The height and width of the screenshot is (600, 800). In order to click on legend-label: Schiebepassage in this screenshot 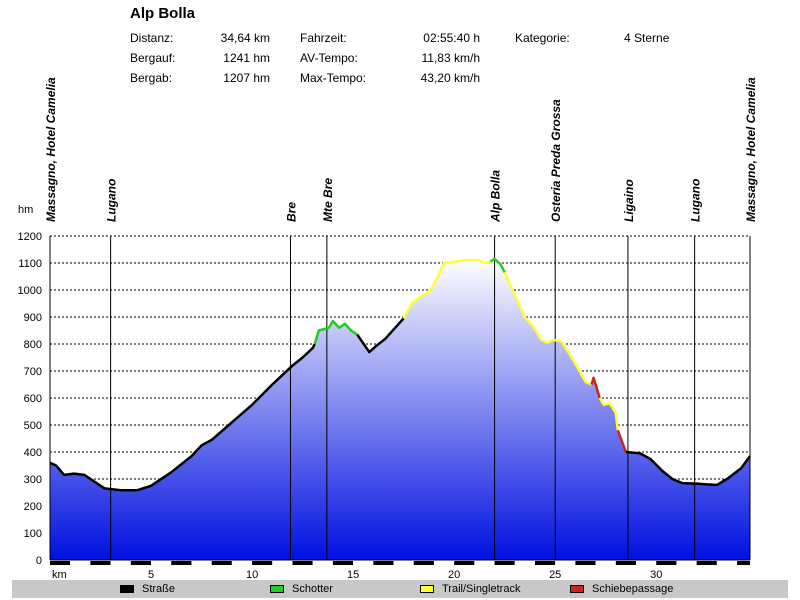, I will do `click(633, 589)`.